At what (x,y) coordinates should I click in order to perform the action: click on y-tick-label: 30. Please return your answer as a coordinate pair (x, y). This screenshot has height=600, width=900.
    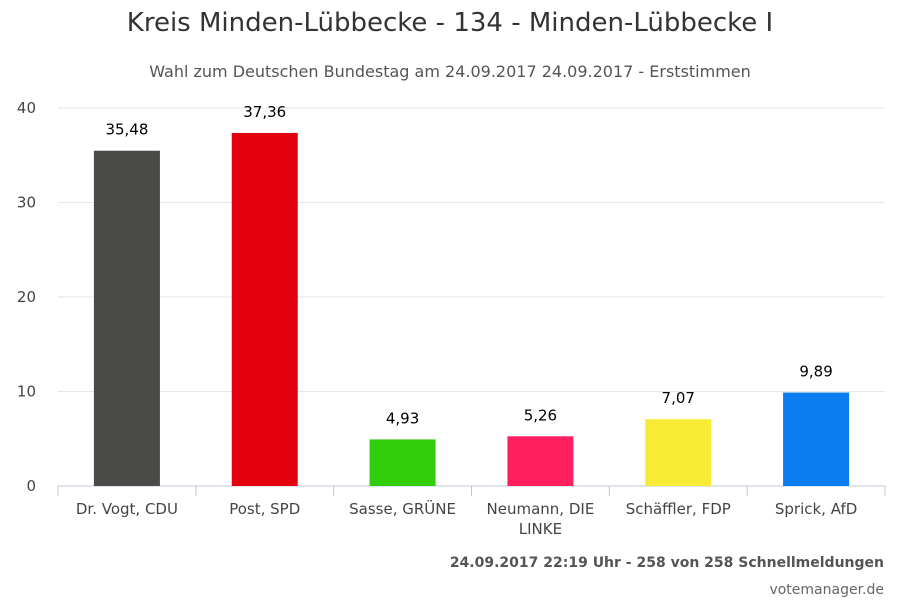
    Looking at the image, I should click on (26, 203).